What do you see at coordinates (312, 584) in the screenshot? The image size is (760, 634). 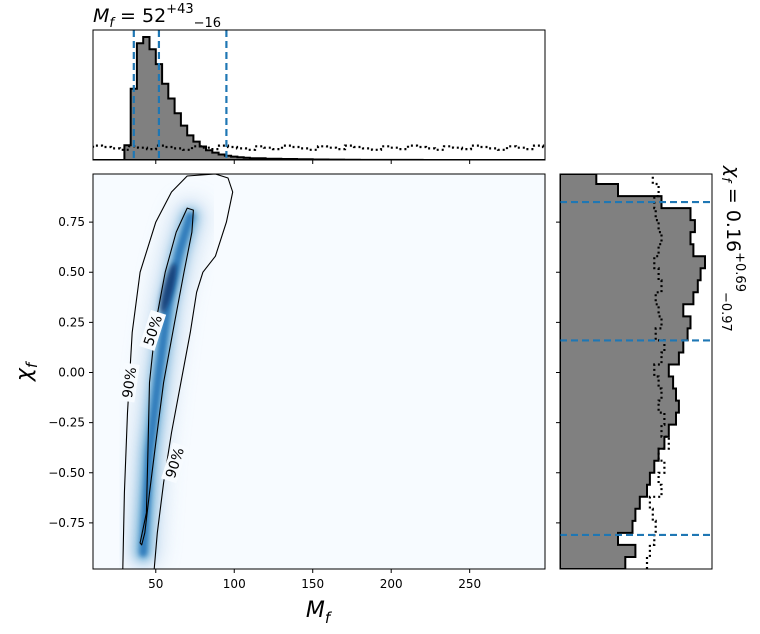 I see `x-tick-label: 150` at bounding box center [312, 584].